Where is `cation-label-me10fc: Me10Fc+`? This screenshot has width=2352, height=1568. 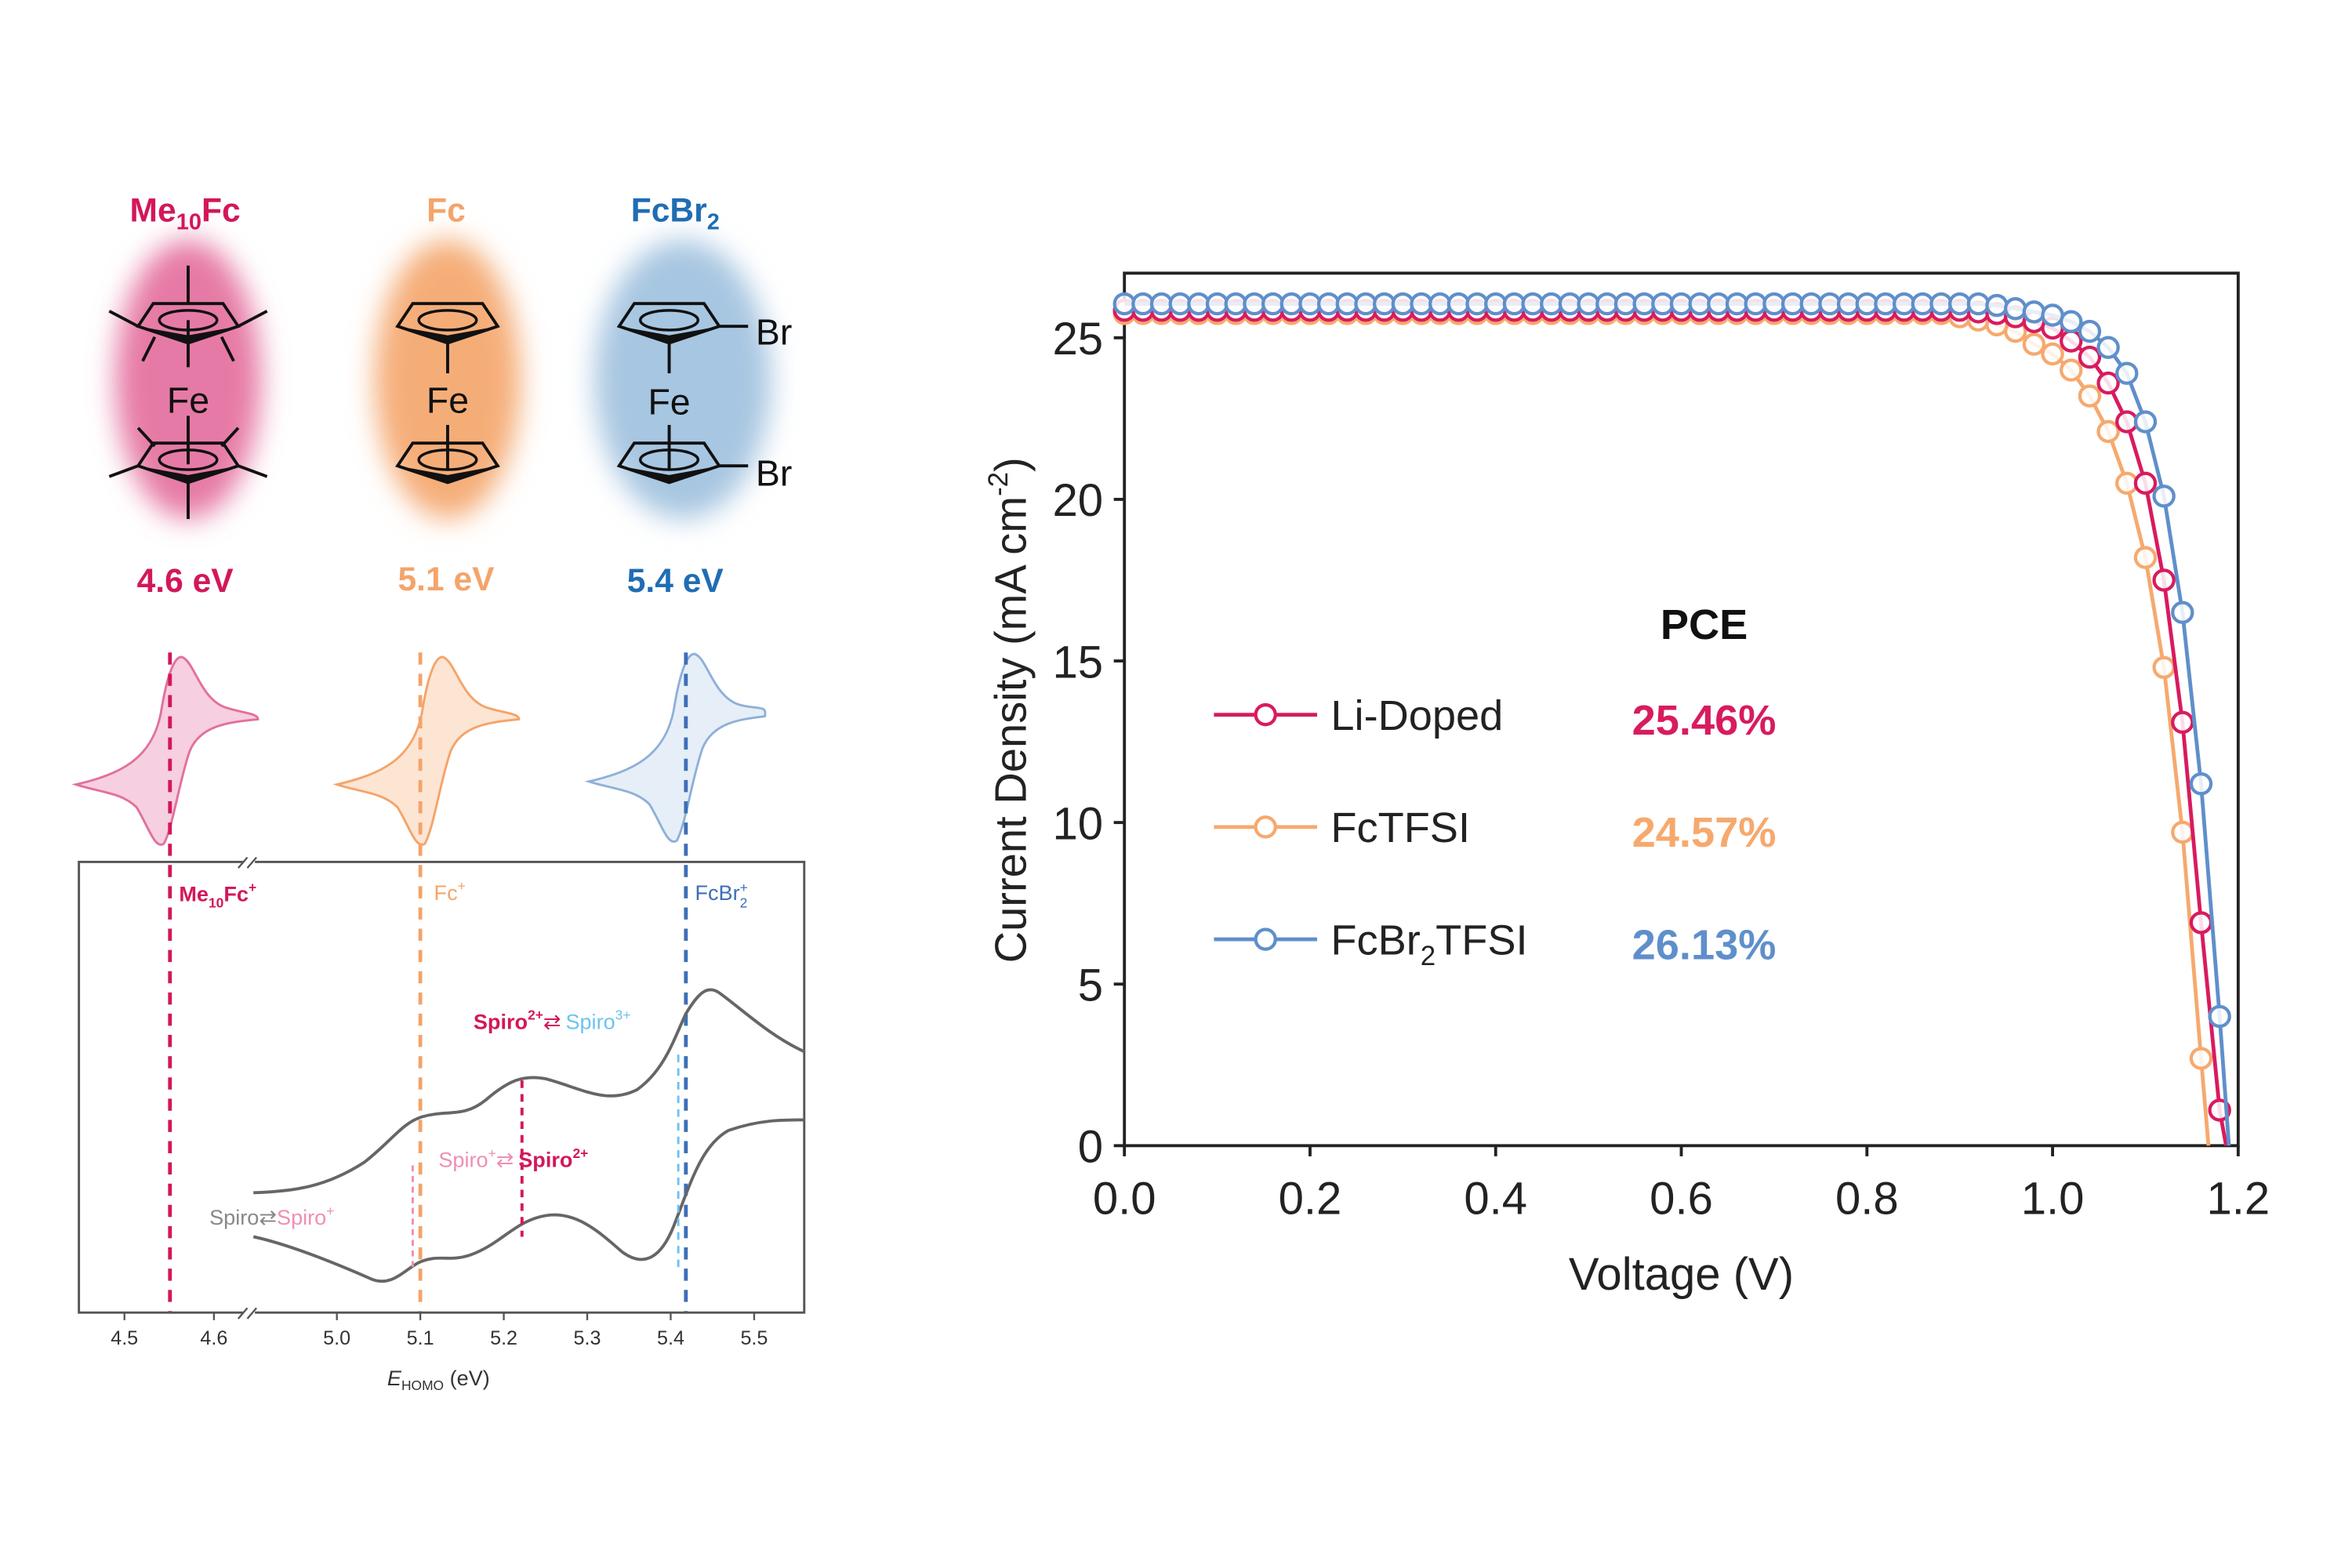 cation-label-me10fc: Me10Fc+ is located at coordinates (218, 895).